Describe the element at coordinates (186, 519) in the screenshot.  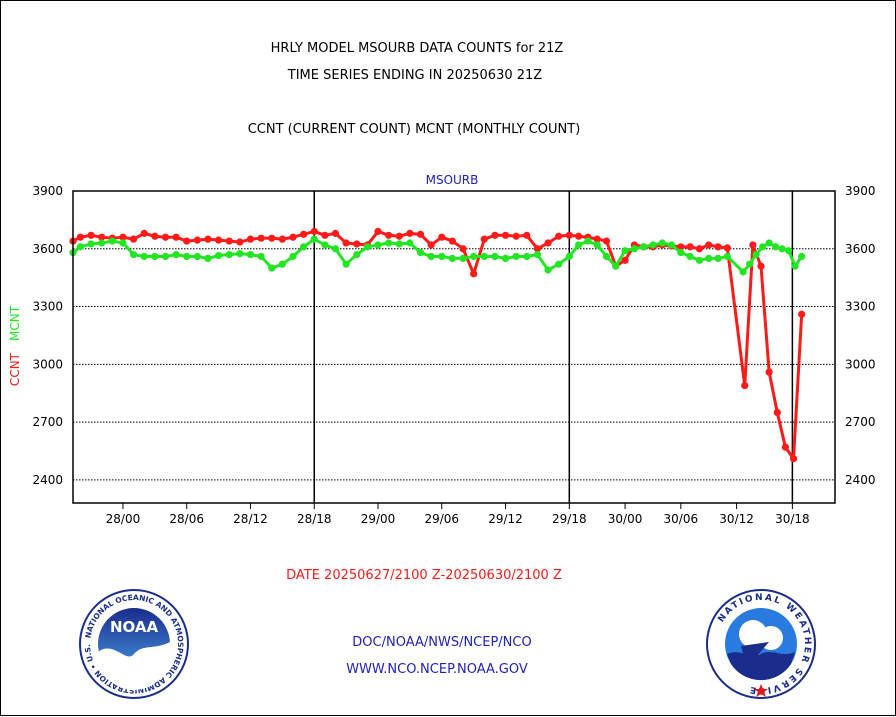
I see `xtick-label: 28/06` at that location.